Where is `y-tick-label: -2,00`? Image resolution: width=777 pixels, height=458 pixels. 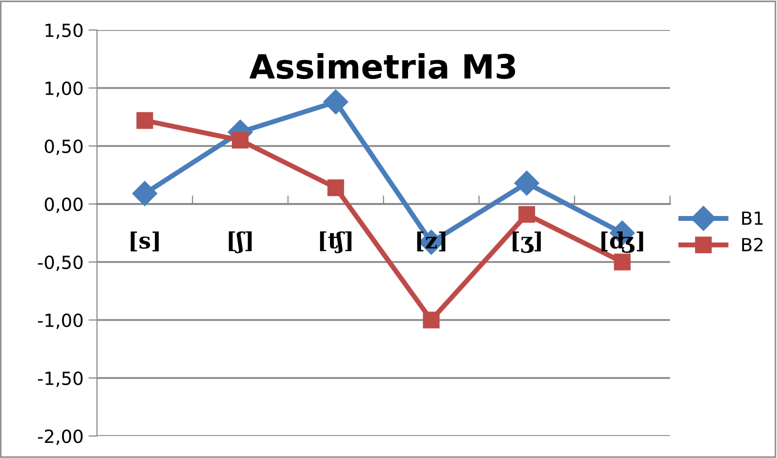 y-tick-label: -2,00 is located at coordinates (60, 437).